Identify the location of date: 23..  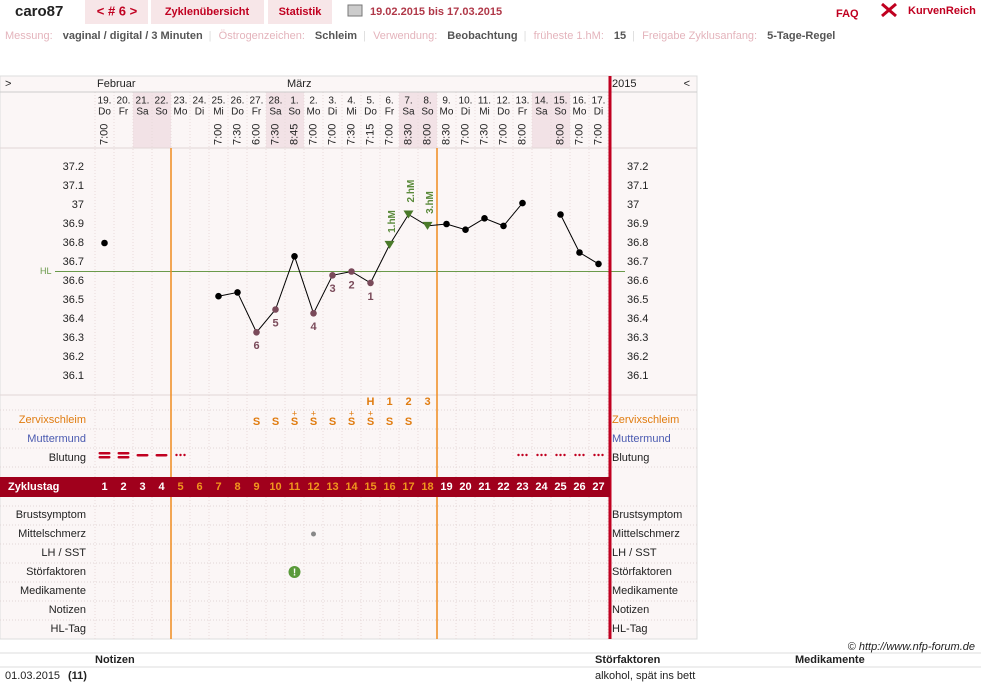
(181, 101).